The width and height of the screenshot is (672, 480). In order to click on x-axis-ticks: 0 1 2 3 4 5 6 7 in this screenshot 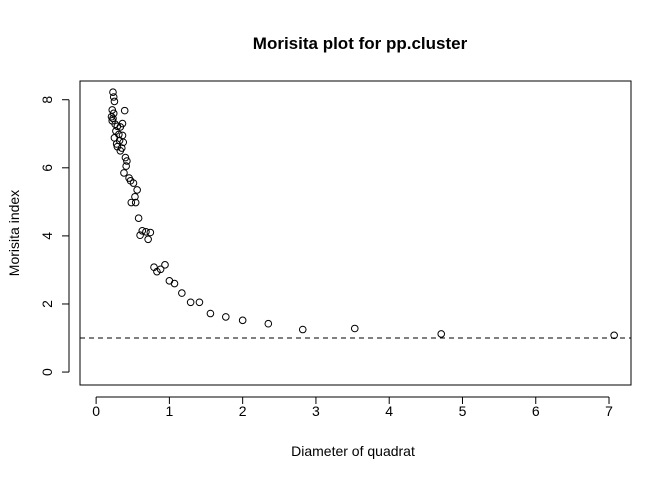, I will do `click(352, 408)`.